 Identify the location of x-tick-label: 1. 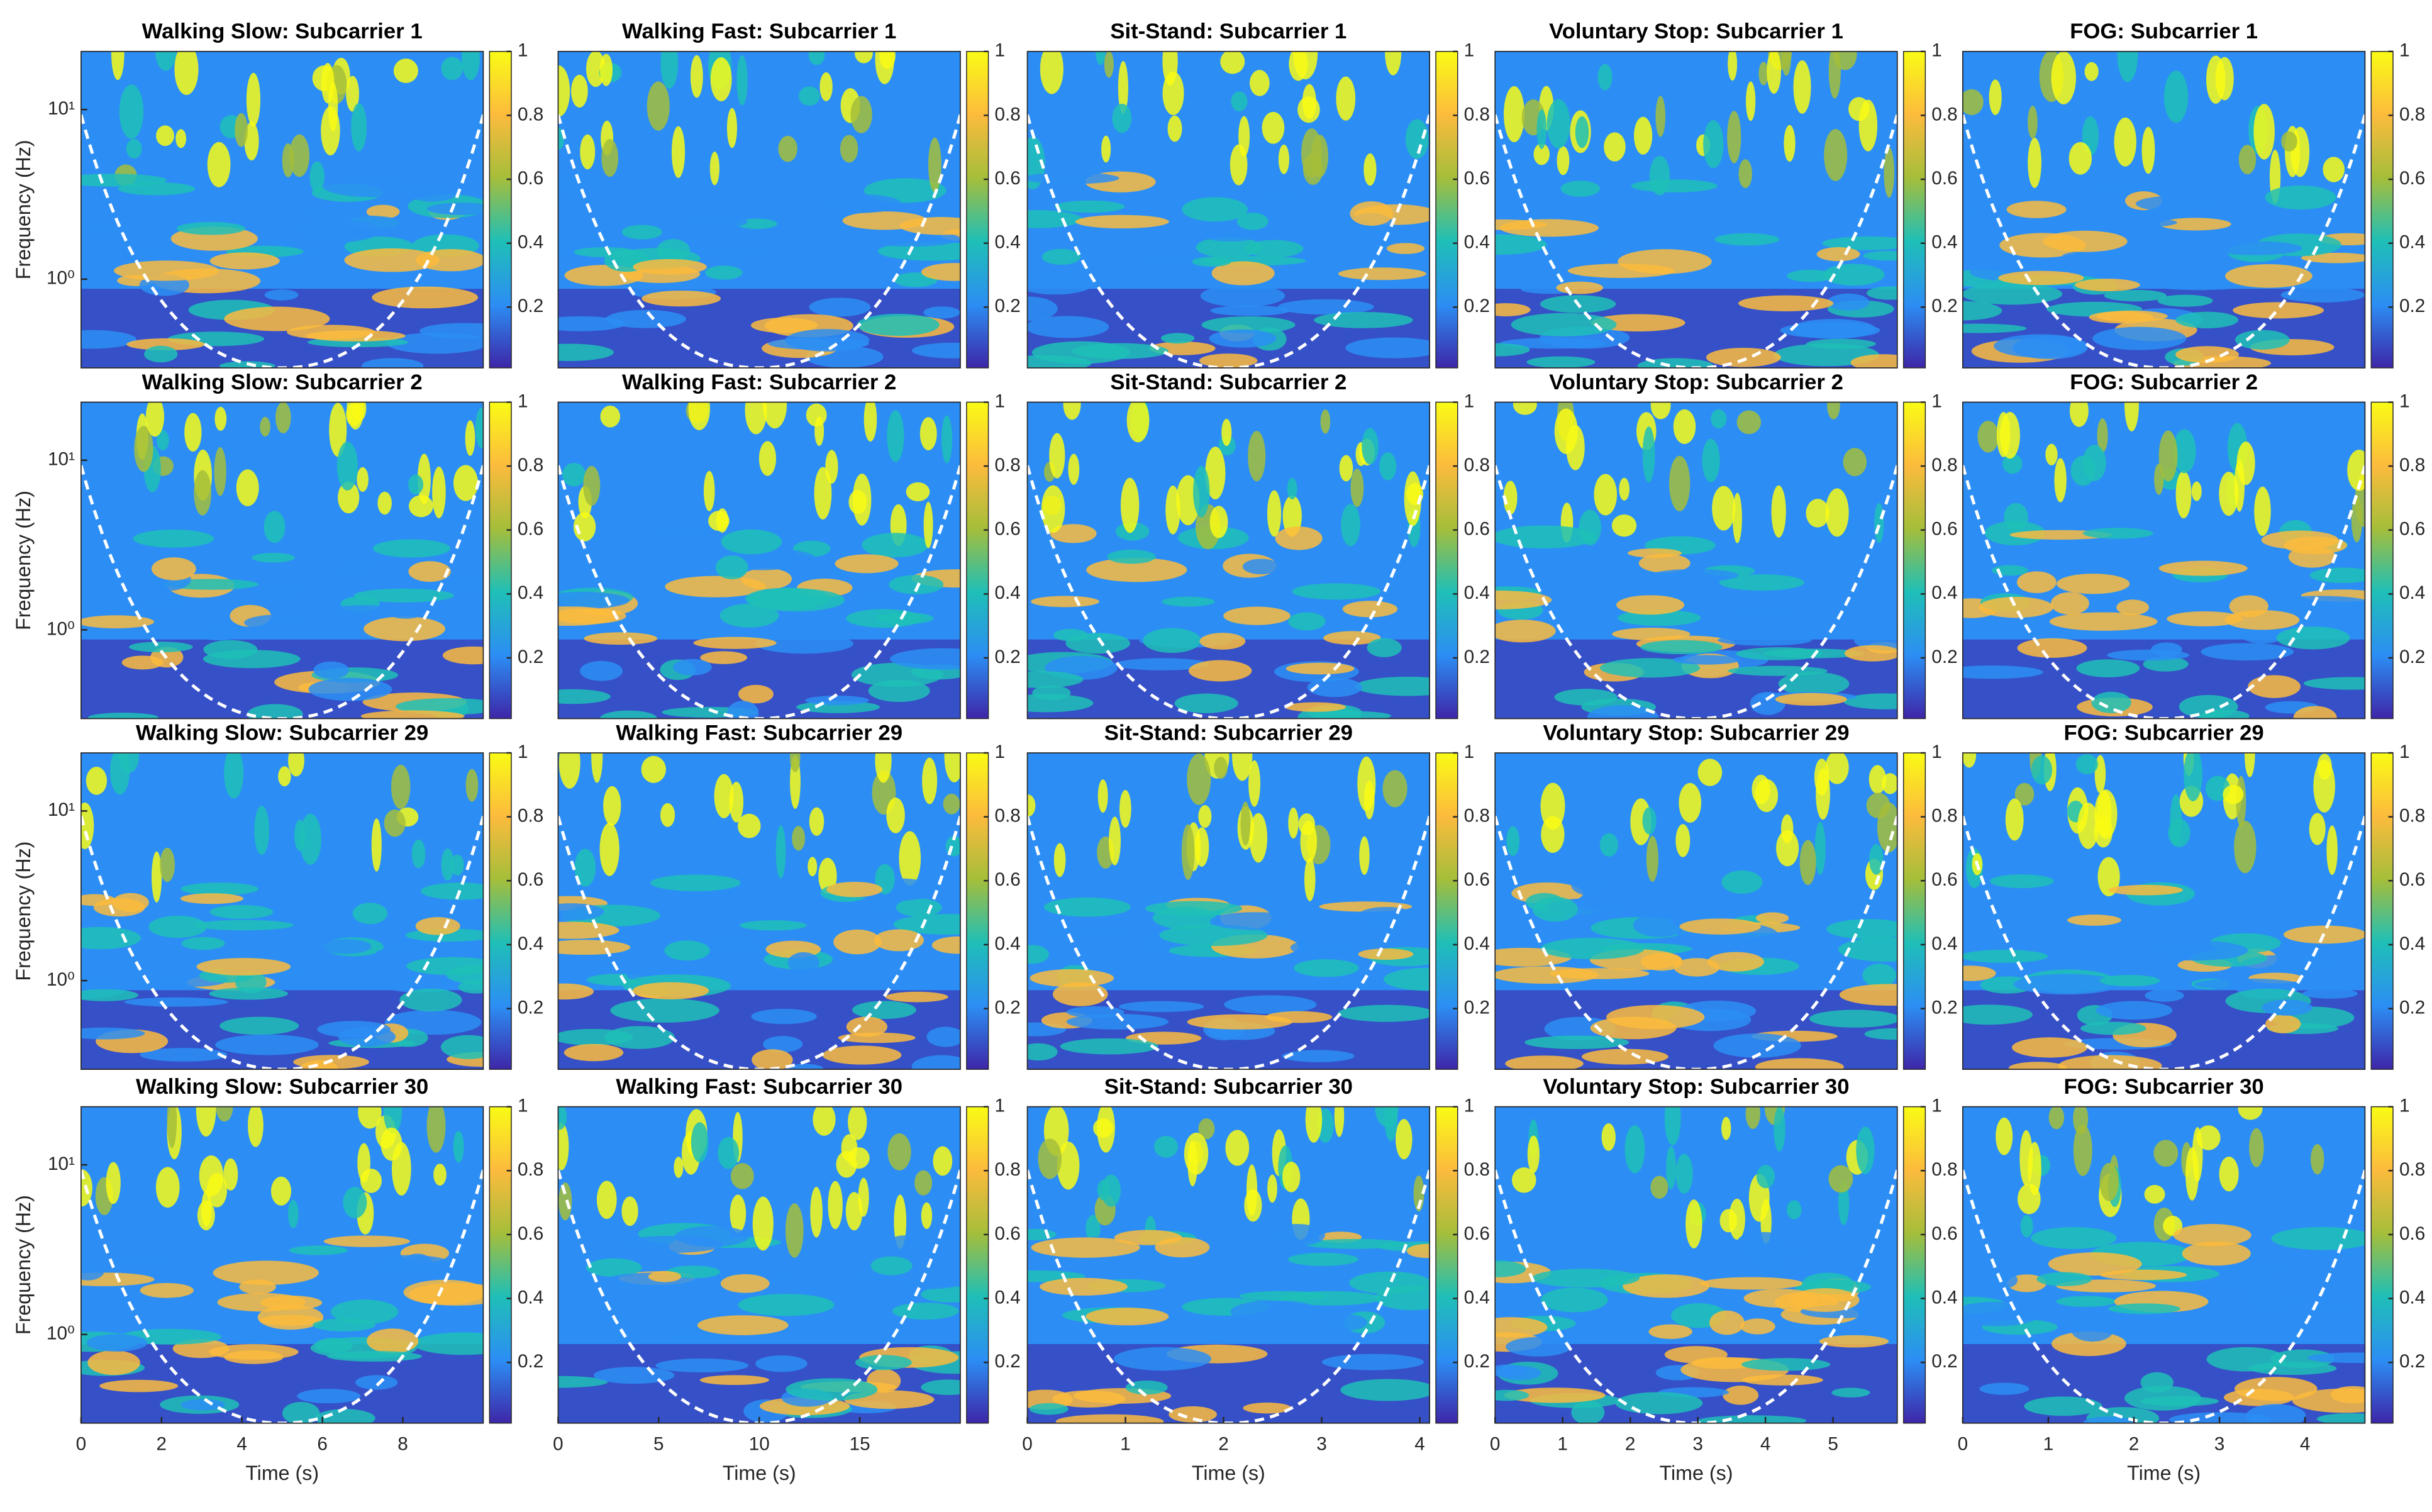
(1562, 1443).